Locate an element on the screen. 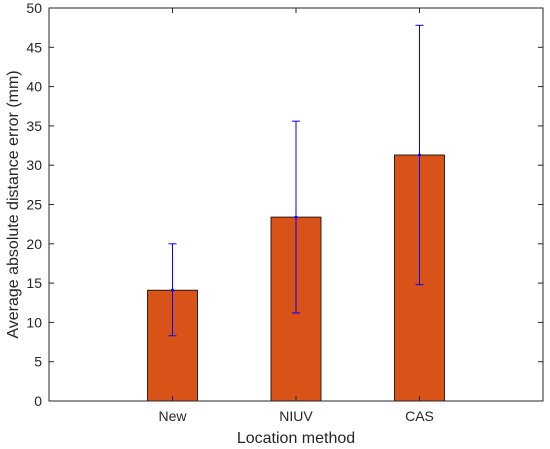 The width and height of the screenshot is (550, 449). y-tick-label: 50 is located at coordinates (34, 8).